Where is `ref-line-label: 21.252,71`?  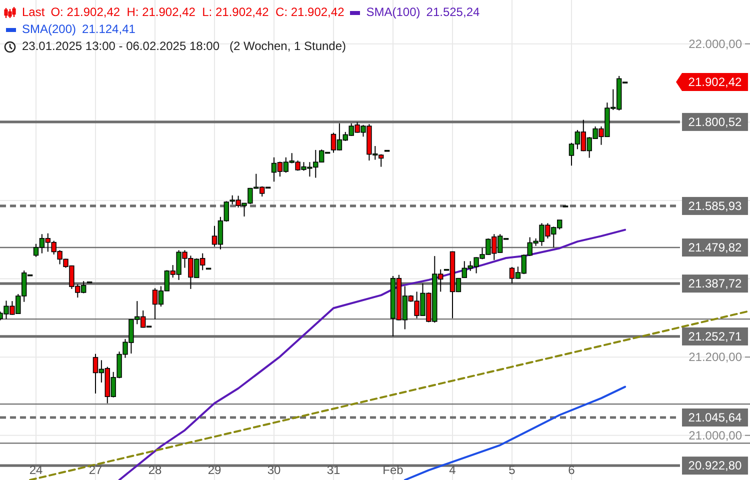 ref-line-label: 21.252,71 is located at coordinates (715, 336).